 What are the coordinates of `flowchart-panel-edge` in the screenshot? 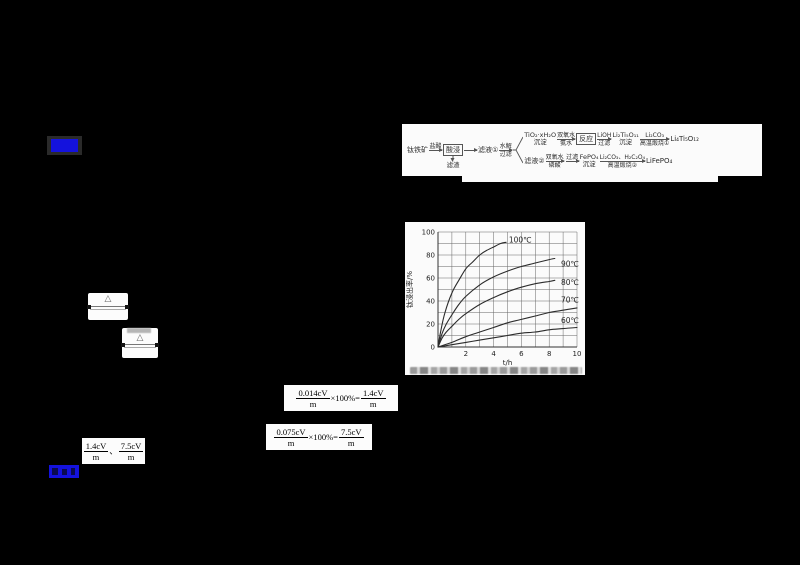 It's located at (590, 179).